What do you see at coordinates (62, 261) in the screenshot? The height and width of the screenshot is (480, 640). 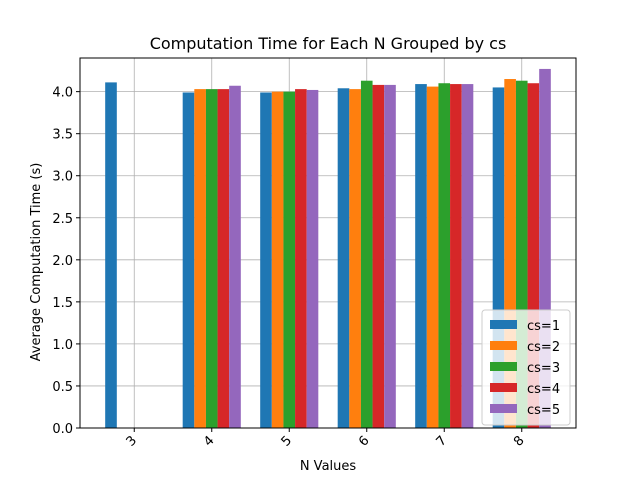 I see `y-tick-label: 2.0` at bounding box center [62, 261].